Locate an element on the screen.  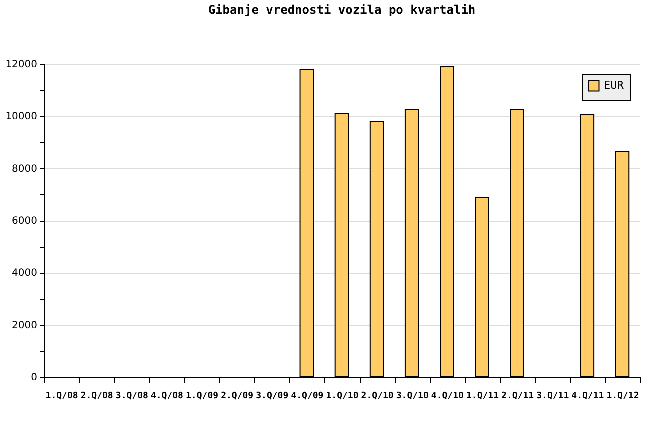
x-tick-label: 4.Q/11 is located at coordinates (588, 397).